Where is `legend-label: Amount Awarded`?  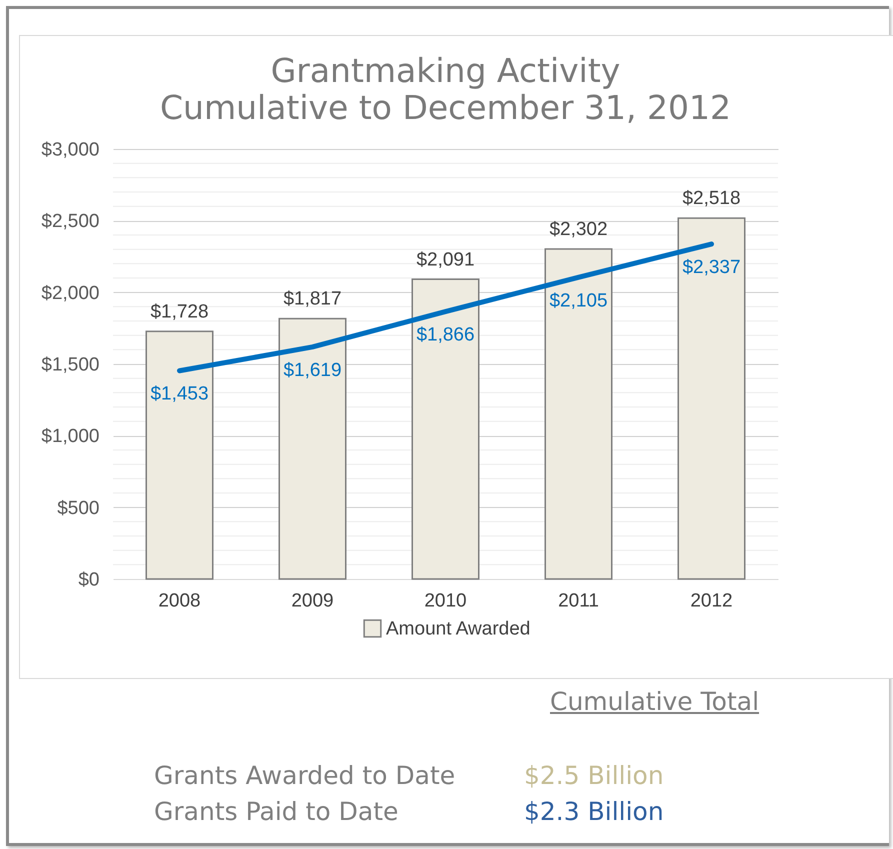 legend-label: Amount Awarded is located at coordinates (458, 629).